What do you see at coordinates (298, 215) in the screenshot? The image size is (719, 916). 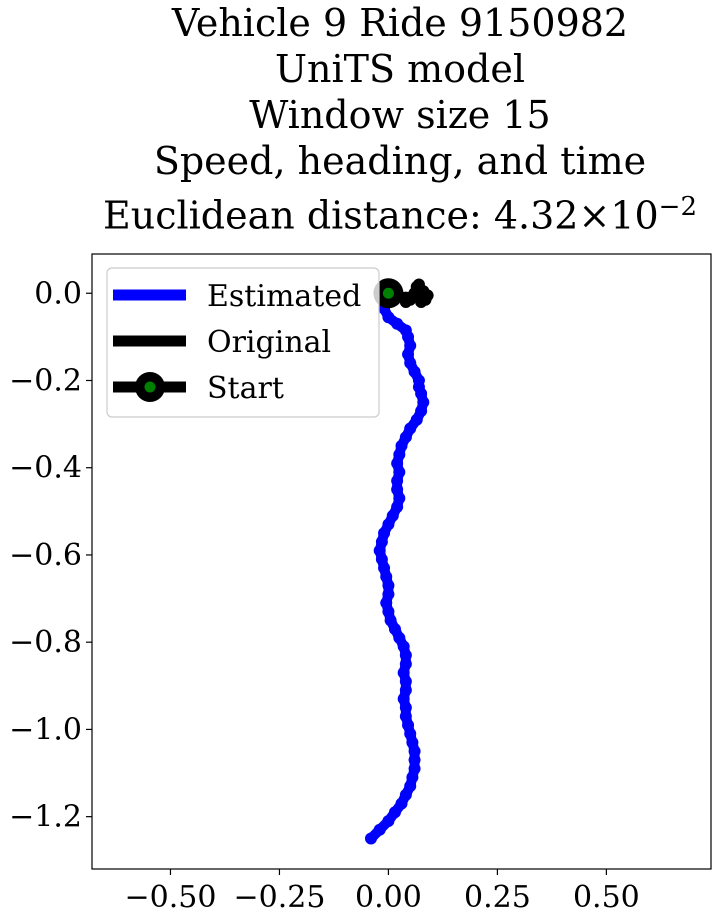 I see `distance-label: Euclidean distance:` at bounding box center [298, 215].